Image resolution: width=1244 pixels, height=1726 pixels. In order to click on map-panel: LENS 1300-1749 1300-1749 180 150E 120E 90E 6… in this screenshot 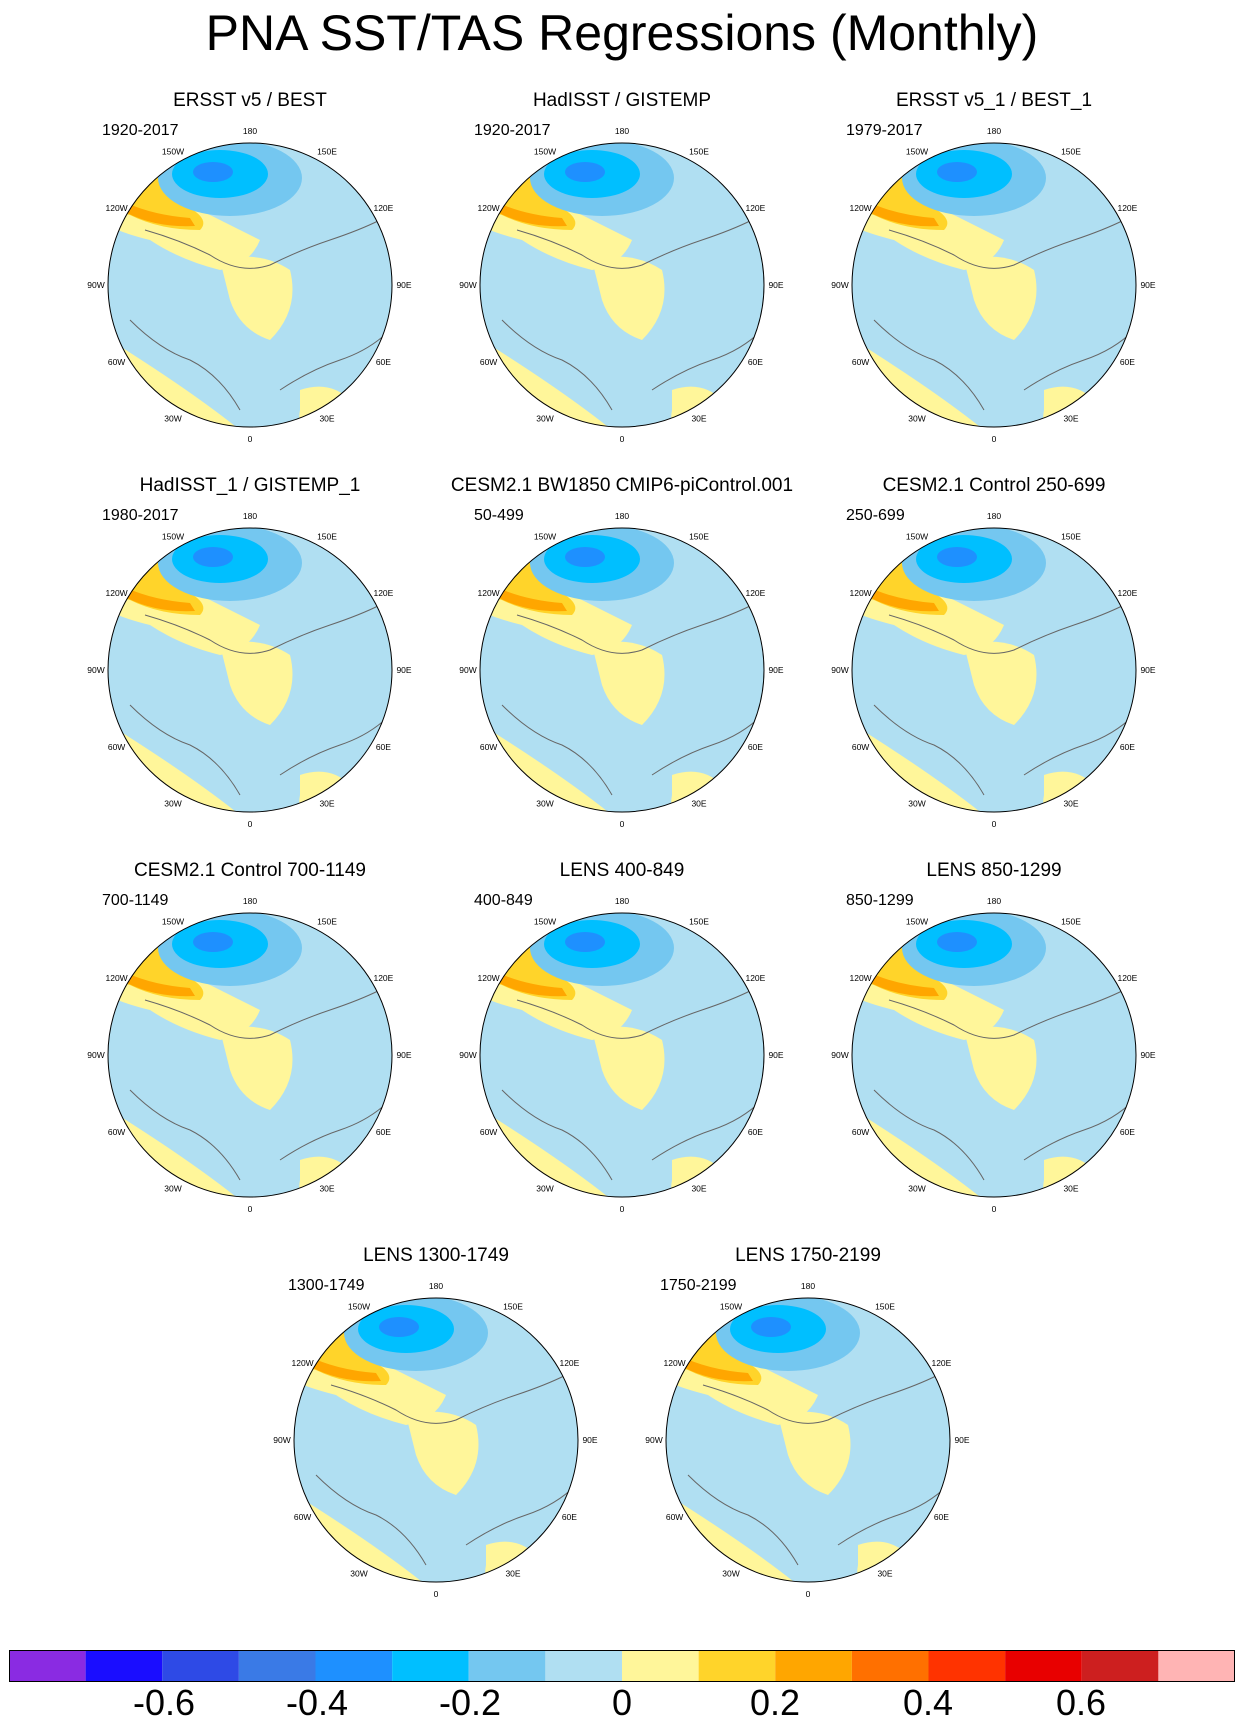, I will do `click(436, 1435)`.